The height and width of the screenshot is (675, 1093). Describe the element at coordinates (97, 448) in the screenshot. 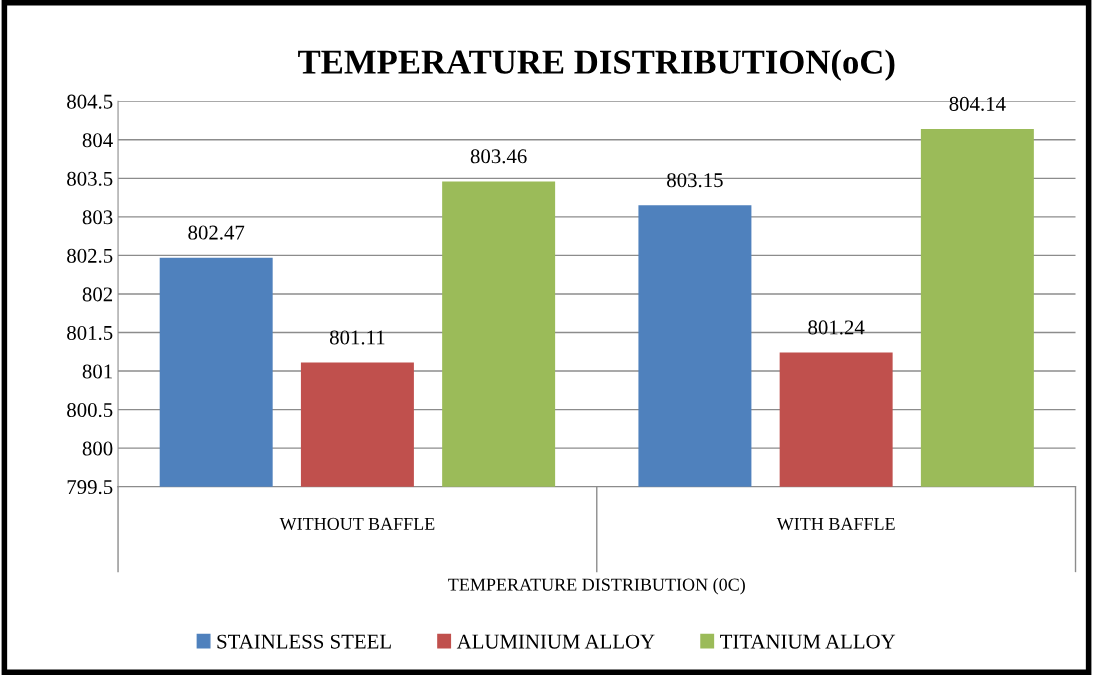

I see `y-tick-label: 800` at that location.